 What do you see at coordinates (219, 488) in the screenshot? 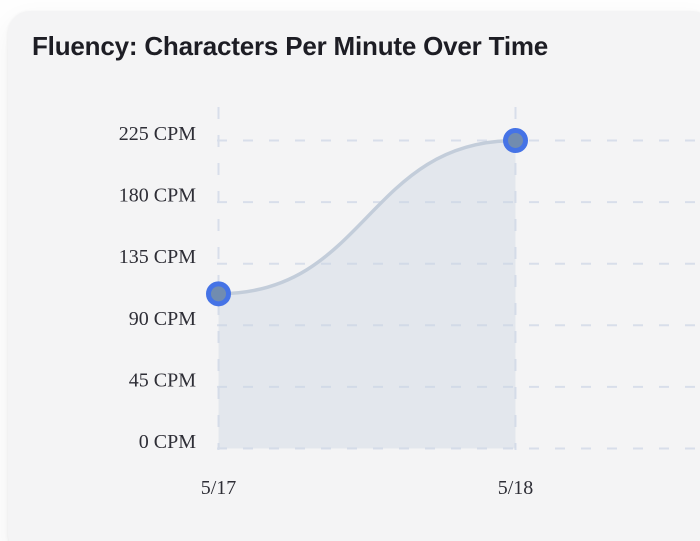
I see `x-axis-label: 5/17` at bounding box center [219, 488].